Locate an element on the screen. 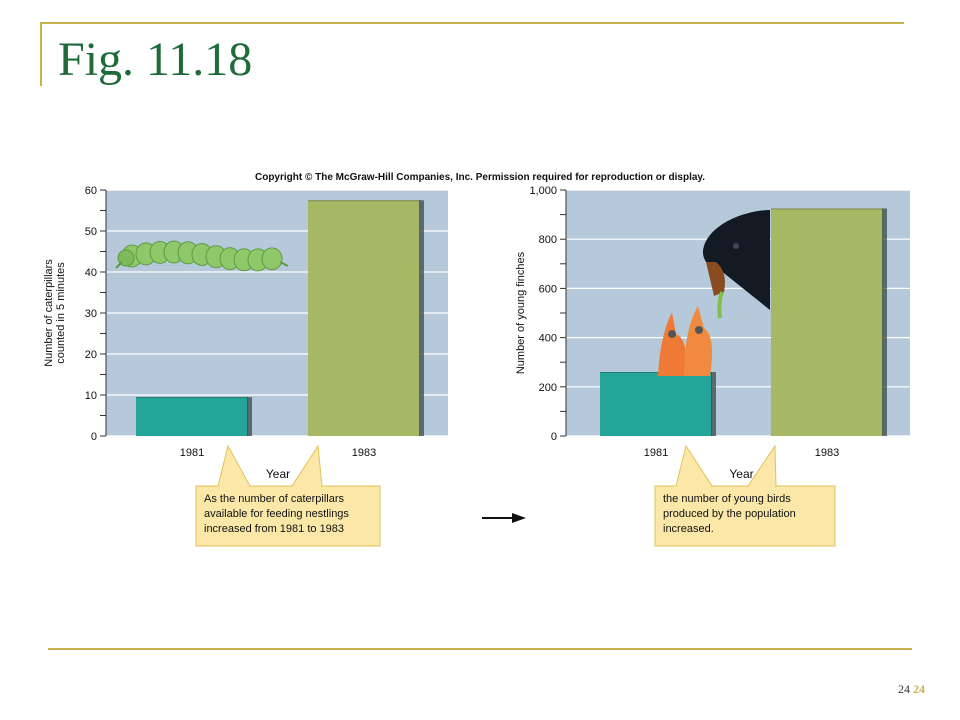 The width and height of the screenshot is (960, 720). adult-finch-beak is located at coordinates (715, 279).